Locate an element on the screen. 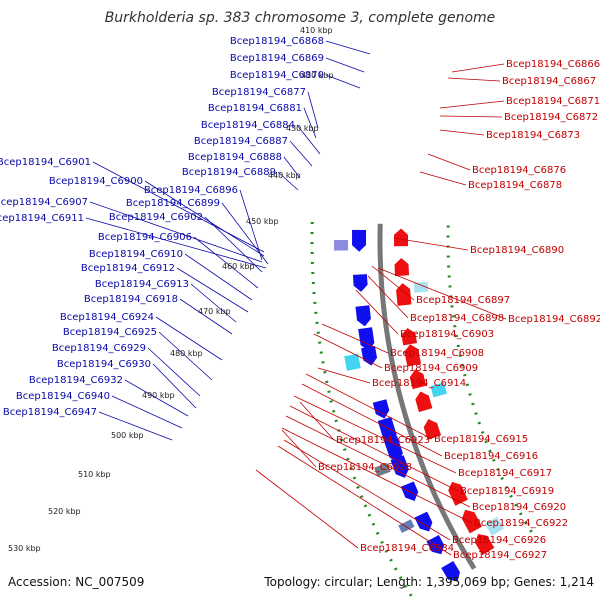 The height and width of the screenshot is (600, 600). reverse-gene-label: Bcep18194_C6920 is located at coordinates (519, 507).